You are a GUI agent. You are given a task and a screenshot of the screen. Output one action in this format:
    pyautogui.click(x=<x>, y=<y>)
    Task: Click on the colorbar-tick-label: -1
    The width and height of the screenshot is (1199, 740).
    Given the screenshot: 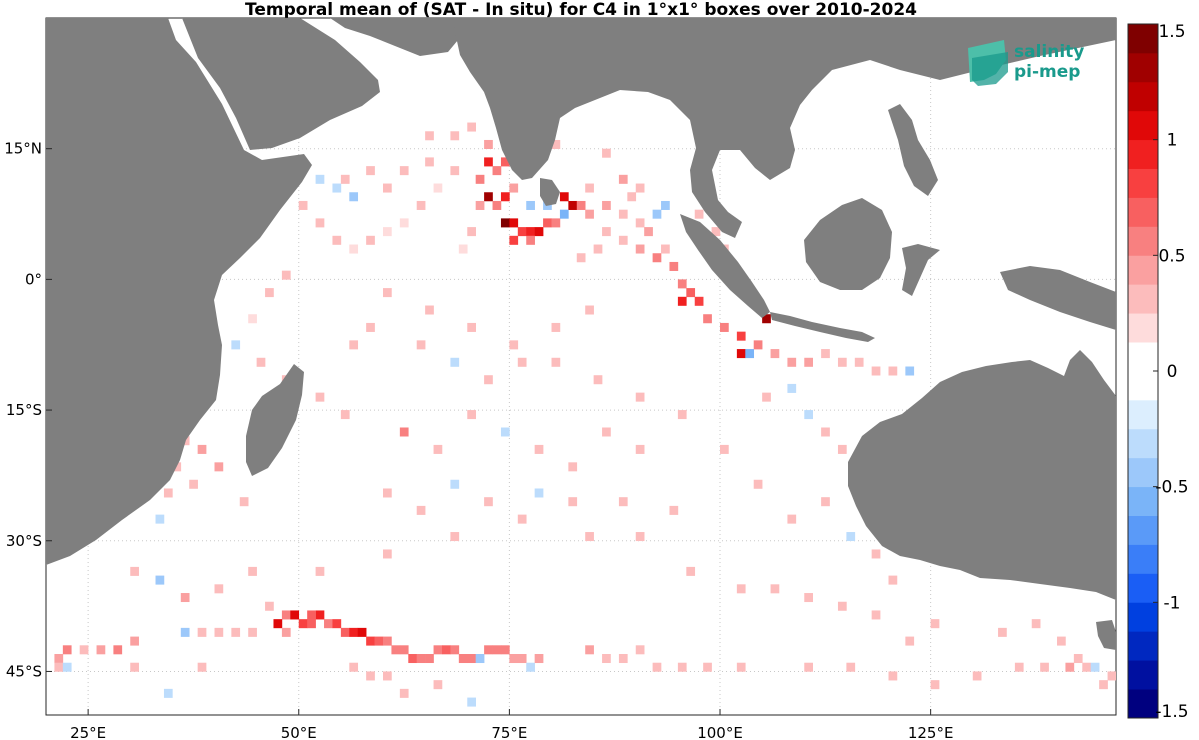 What is the action you would take?
    pyautogui.click(x=1172, y=603)
    